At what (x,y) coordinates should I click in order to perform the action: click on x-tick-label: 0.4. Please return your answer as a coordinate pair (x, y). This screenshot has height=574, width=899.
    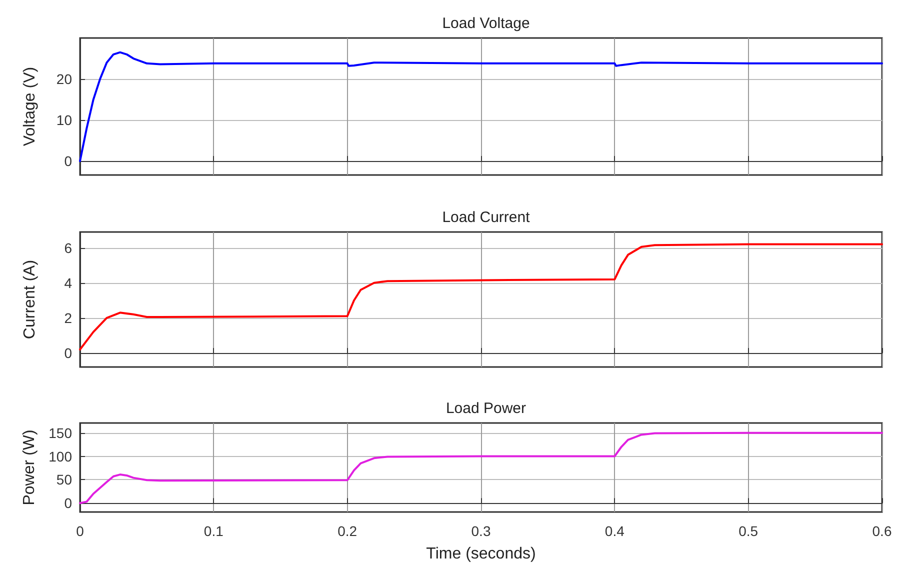
    Looking at the image, I should click on (614, 531).